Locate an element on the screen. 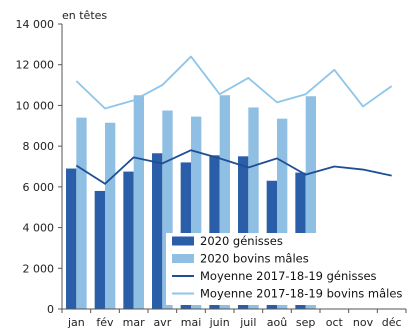 The height and width of the screenshot is (329, 412). x-tick-label: avr is located at coordinates (162, 322).